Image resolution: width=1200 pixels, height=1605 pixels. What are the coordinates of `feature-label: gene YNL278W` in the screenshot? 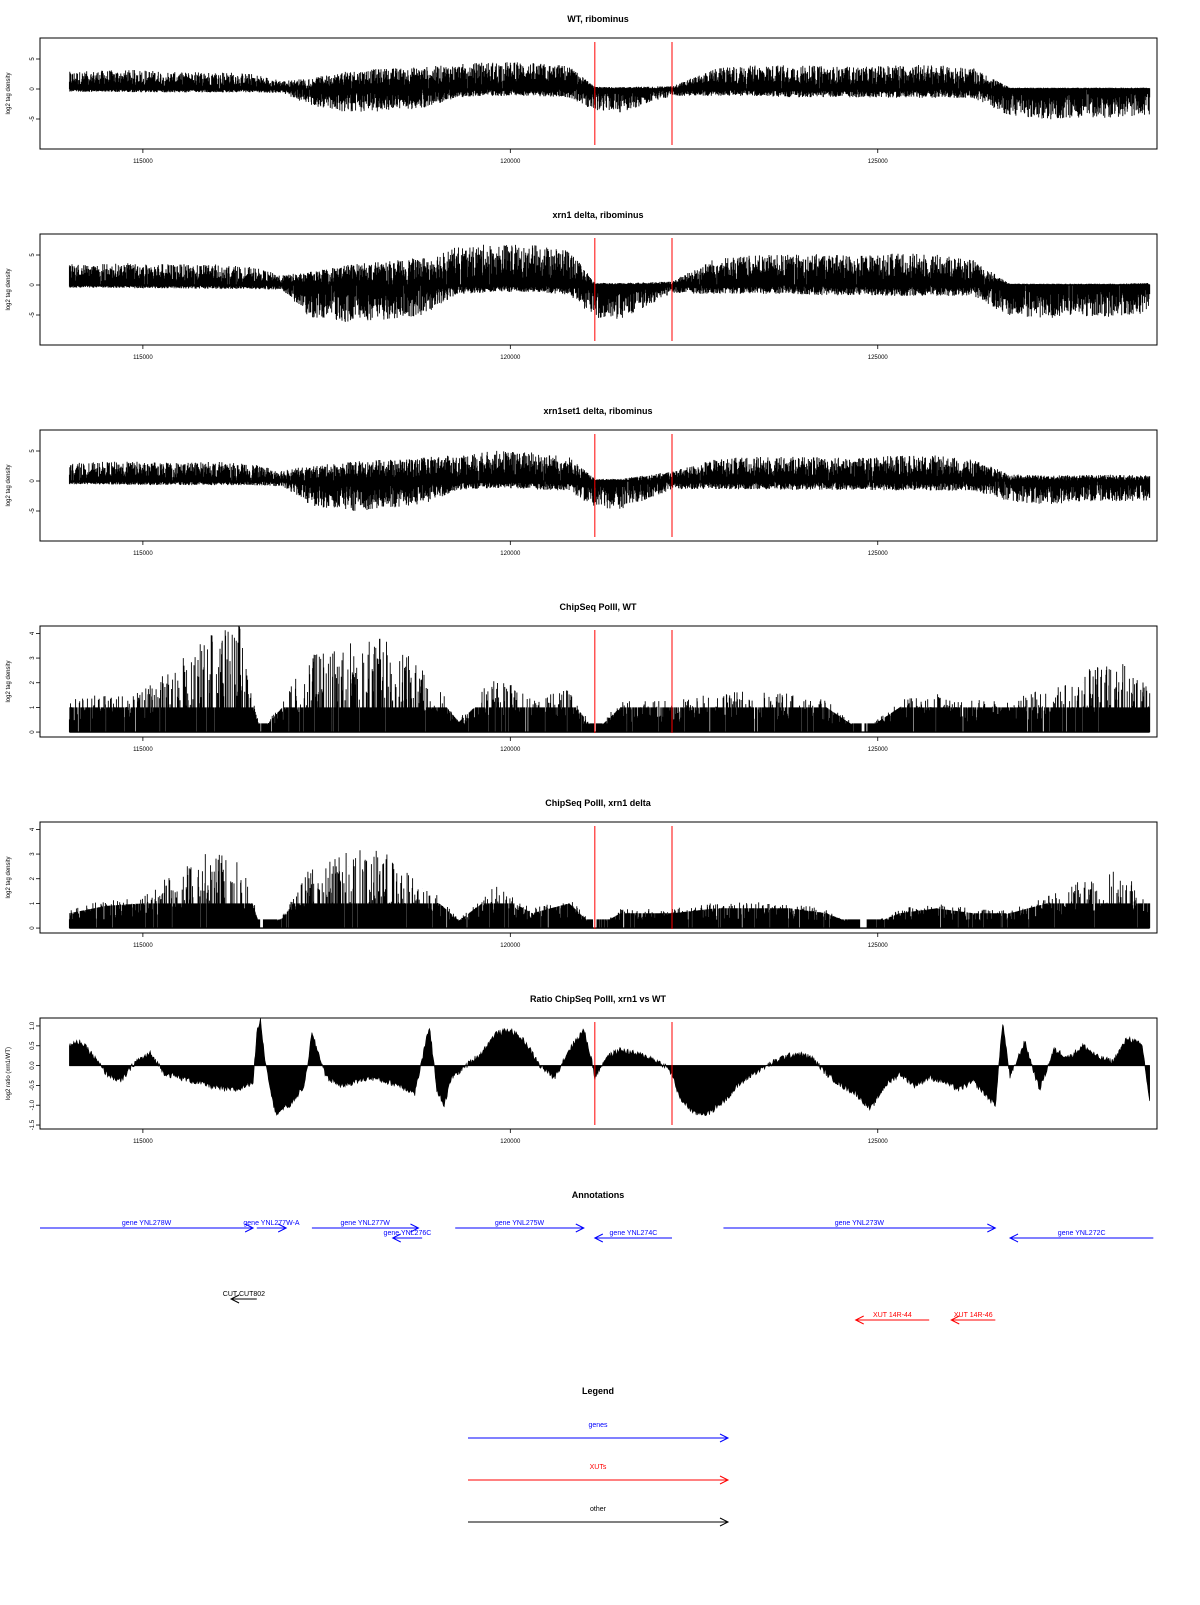 It's located at (147, 1223).